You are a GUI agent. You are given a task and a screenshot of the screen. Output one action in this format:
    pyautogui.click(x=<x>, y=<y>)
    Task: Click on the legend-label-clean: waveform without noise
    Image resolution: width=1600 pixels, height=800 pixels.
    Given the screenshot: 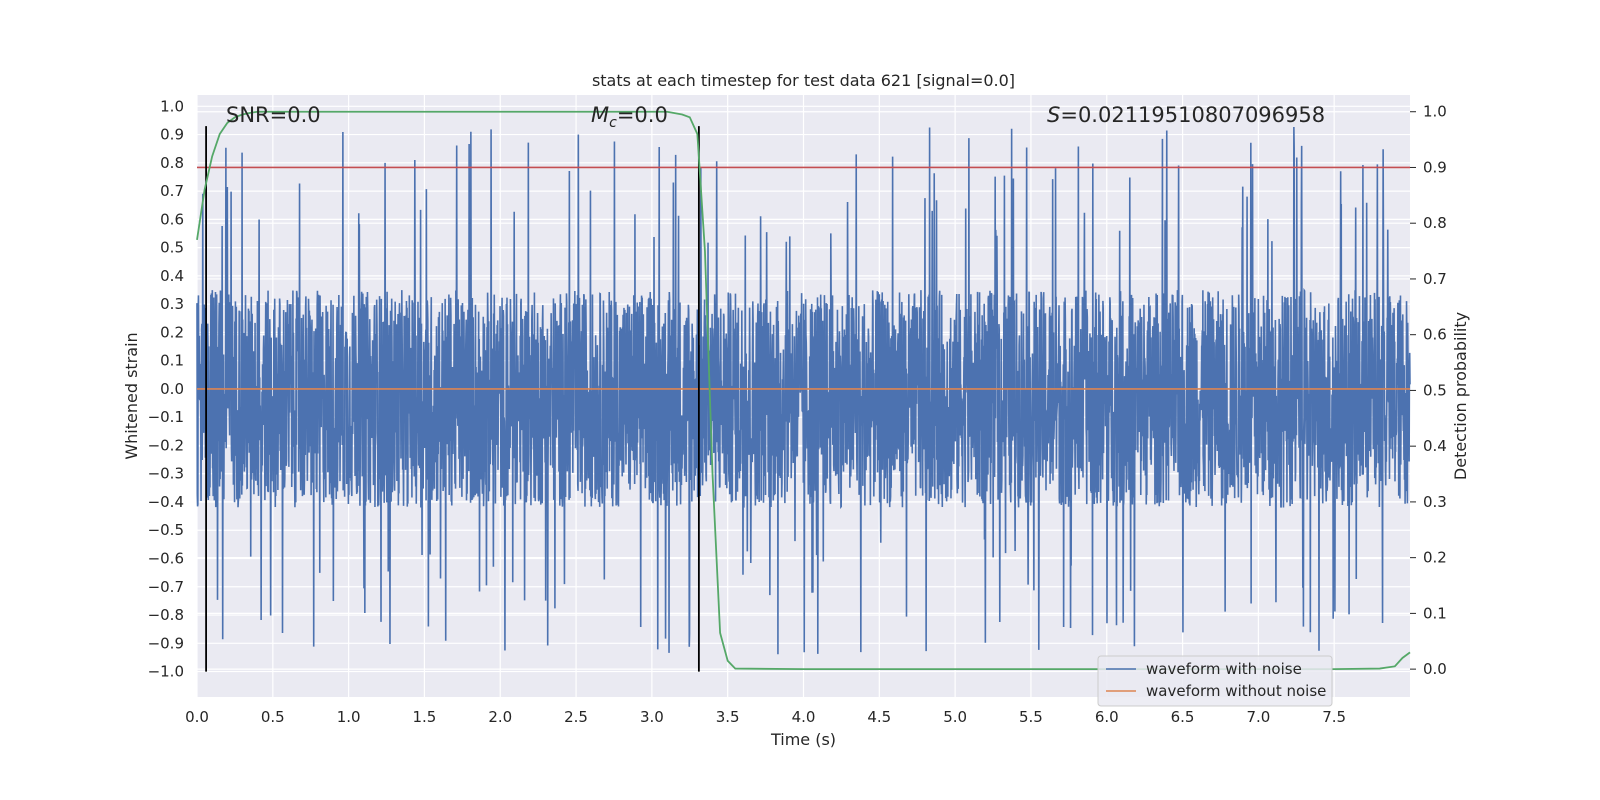 What is the action you would take?
    pyautogui.click(x=1236, y=691)
    